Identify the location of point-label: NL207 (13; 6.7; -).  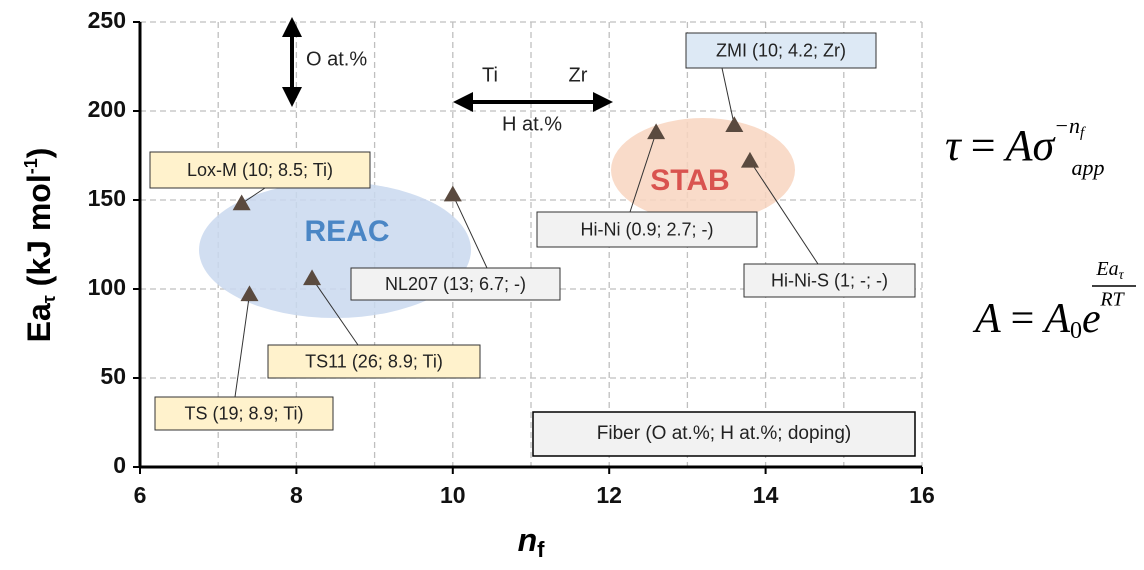
(455, 284).